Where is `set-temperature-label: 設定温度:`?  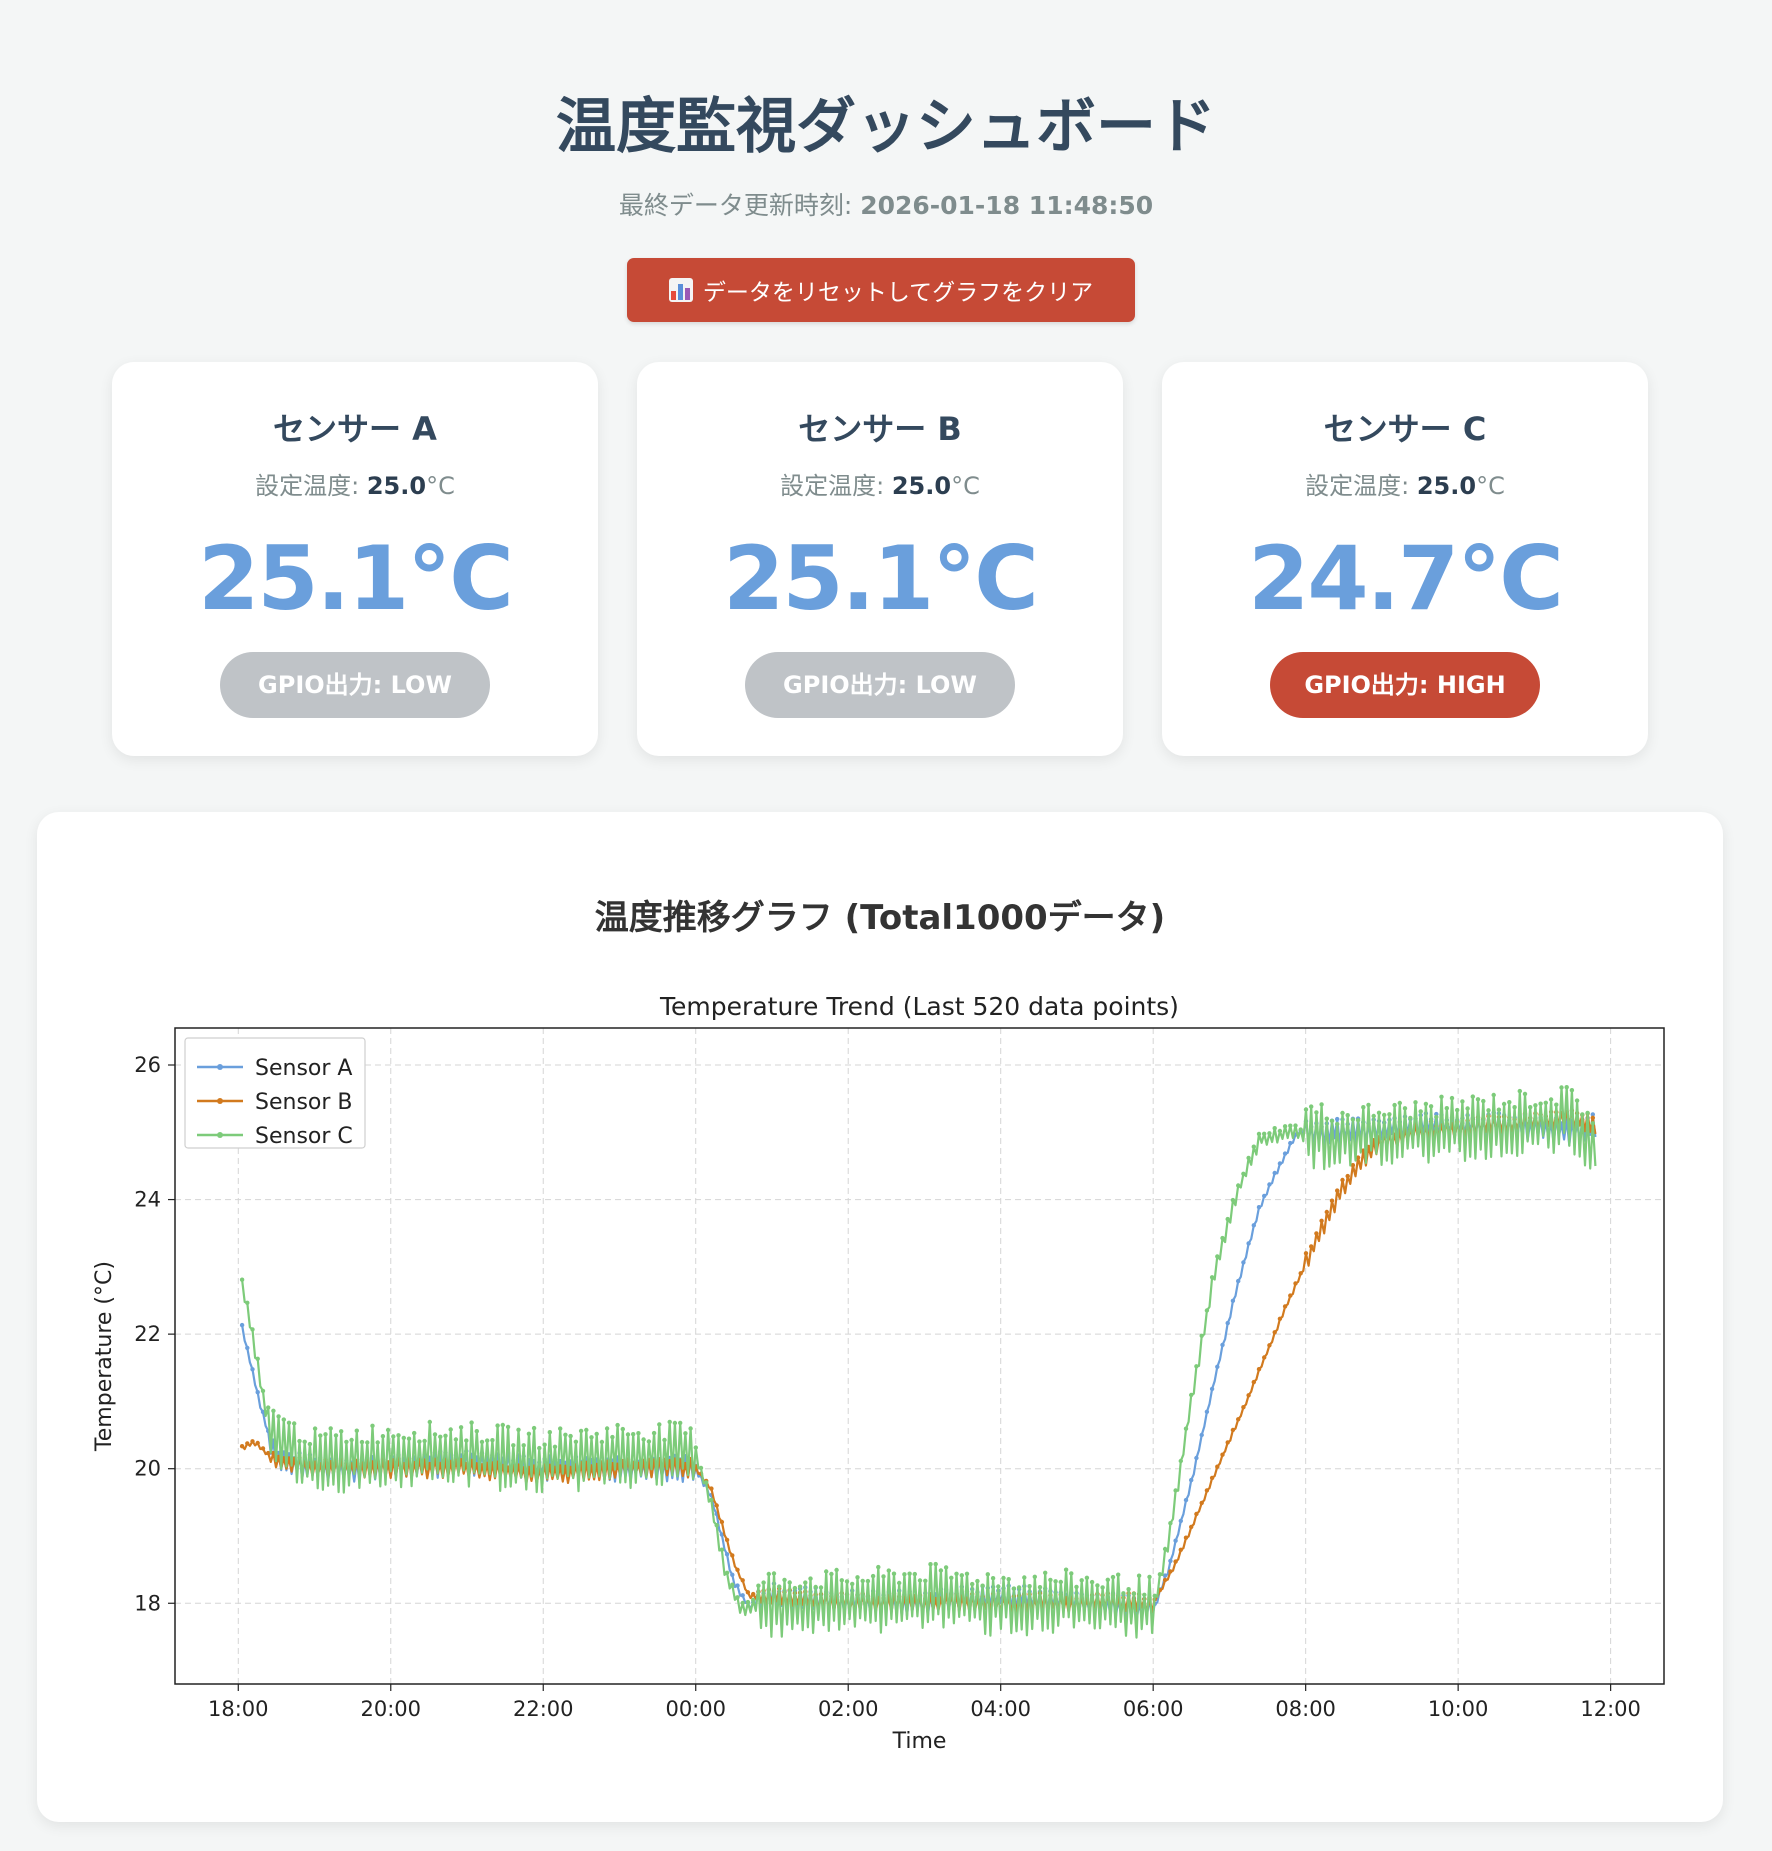
set-temperature-label: 設定温度: is located at coordinates (836, 486).